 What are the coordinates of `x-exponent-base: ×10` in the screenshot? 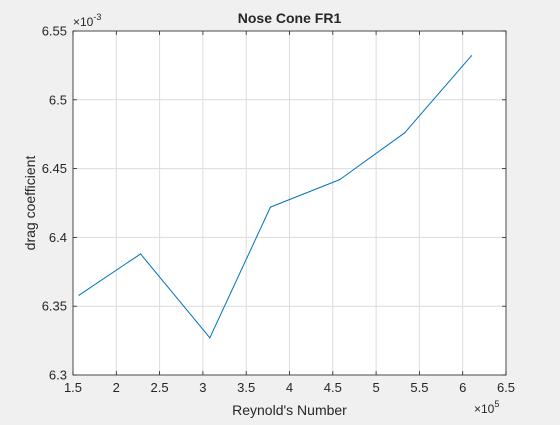 It's located at (484, 409).